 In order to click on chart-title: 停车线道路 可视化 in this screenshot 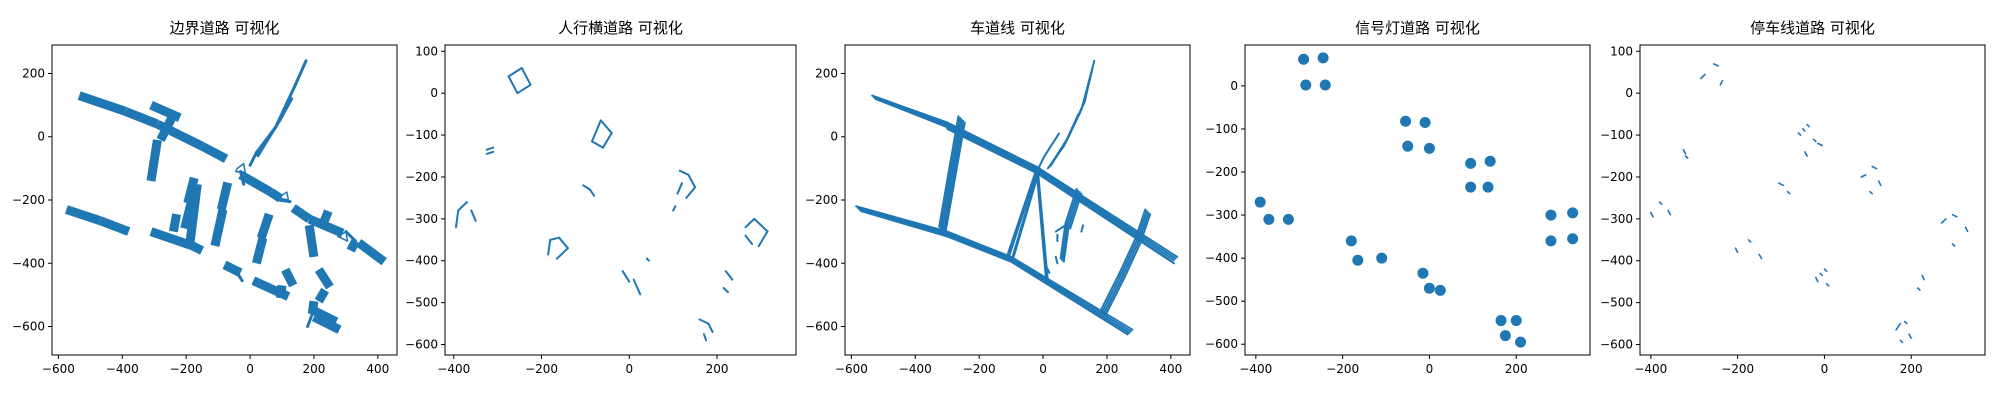, I will do `click(1812, 28)`.